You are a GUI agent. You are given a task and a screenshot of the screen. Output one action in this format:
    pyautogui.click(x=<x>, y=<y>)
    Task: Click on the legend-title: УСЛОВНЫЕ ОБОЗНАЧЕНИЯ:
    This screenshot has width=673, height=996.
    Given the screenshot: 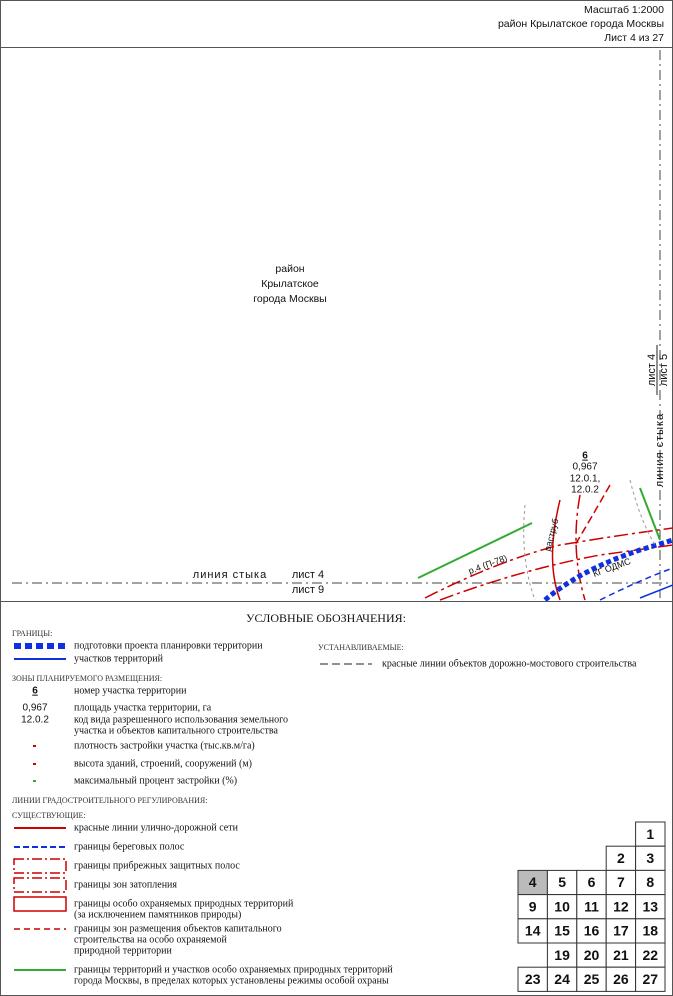 What is the action you would take?
    pyautogui.click(x=326, y=618)
    